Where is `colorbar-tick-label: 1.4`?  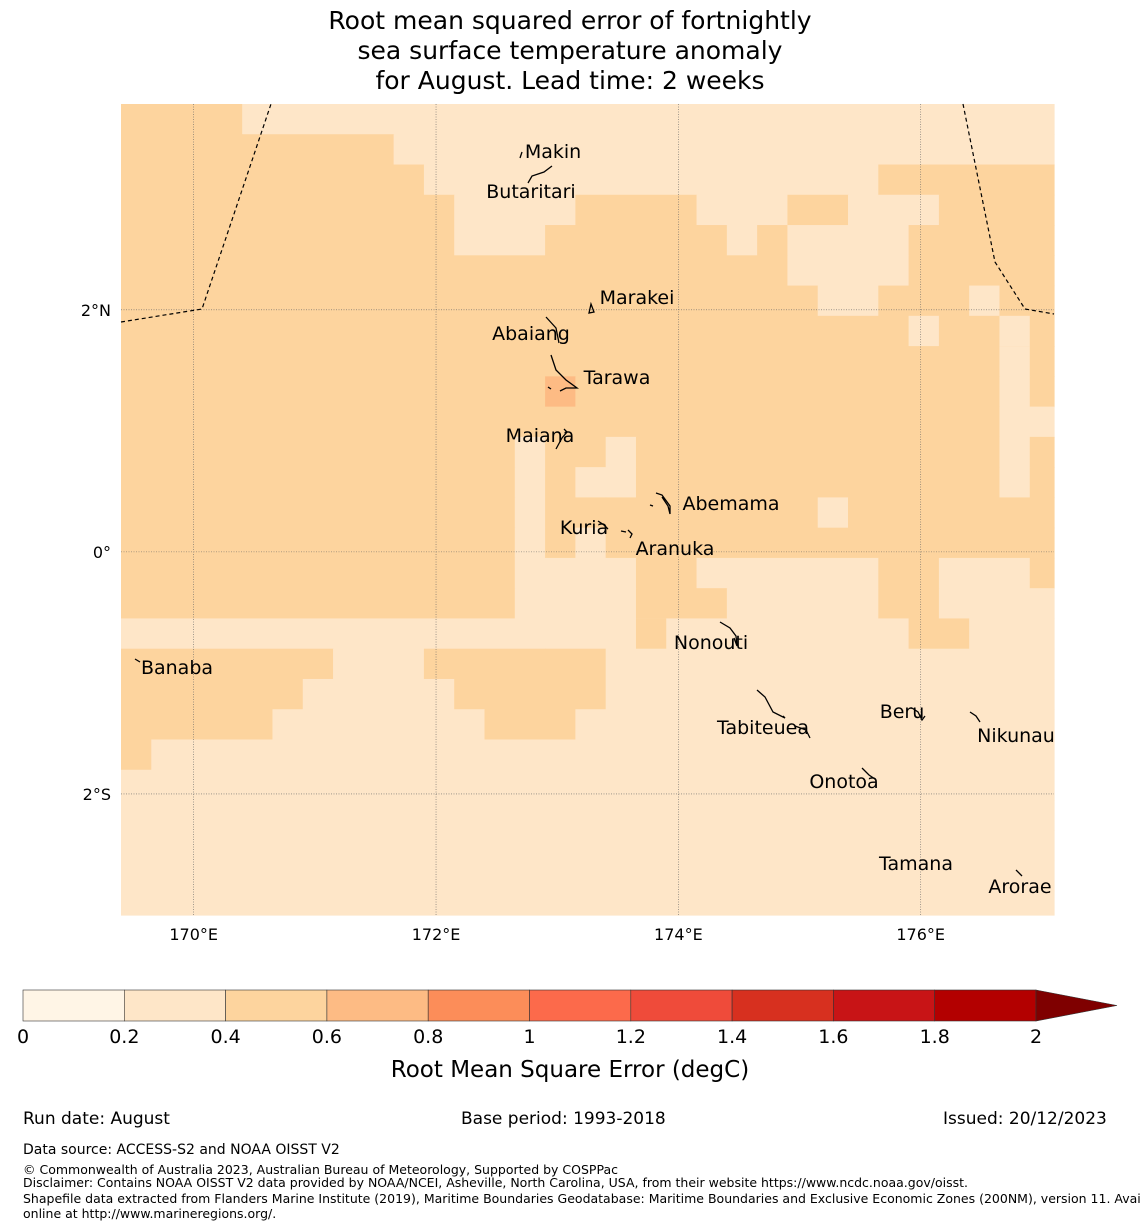 colorbar-tick-label: 1.4 is located at coordinates (732, 1037).